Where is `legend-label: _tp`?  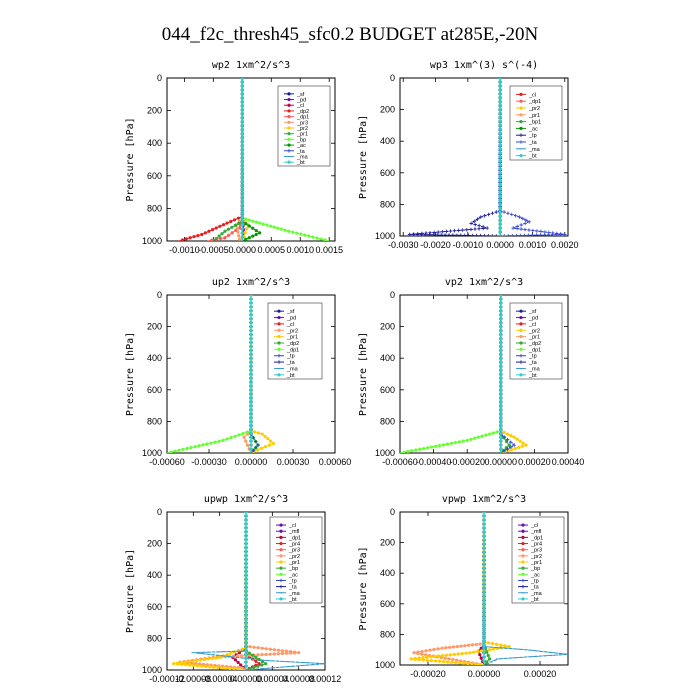
legend-label: _tp is located at coordinates (534, 581).